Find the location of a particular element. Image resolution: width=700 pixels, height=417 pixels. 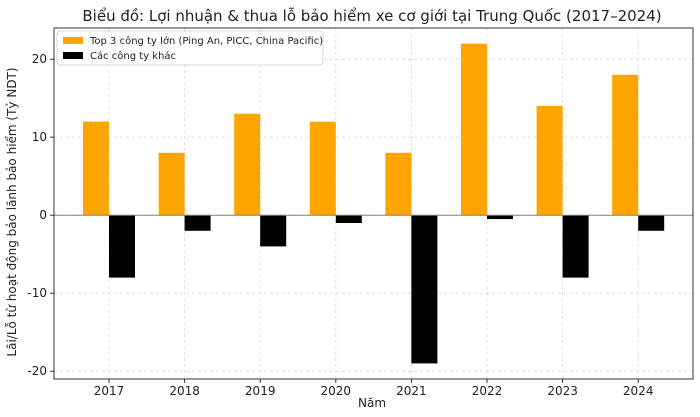

x-tick-label: 2023 is located at coordinates (562, 391).